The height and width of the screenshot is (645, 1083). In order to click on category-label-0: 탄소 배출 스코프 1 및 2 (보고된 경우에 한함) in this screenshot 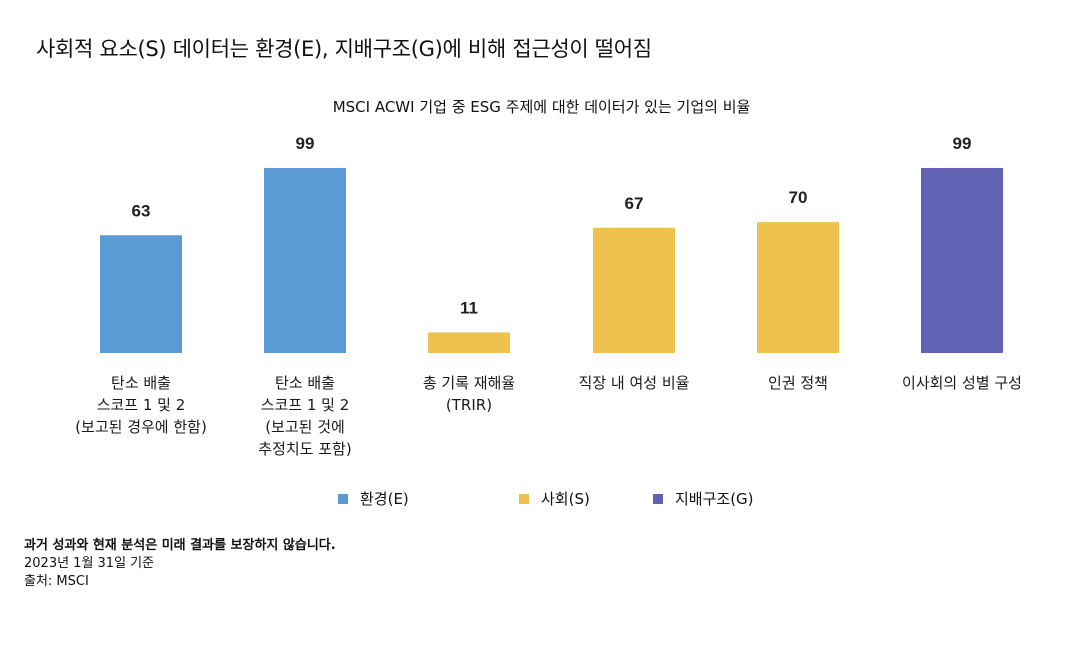, I will do `click(141, 405)`.